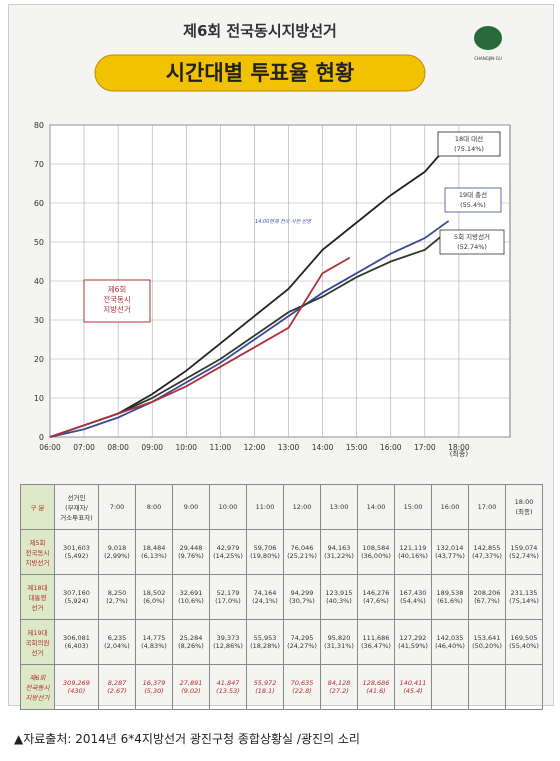 The image size is (560, 761). What do you see at coordinates (302, 507) in the screenshot?
I see `table-cell: 12:00` at bounding box center [302, 507].